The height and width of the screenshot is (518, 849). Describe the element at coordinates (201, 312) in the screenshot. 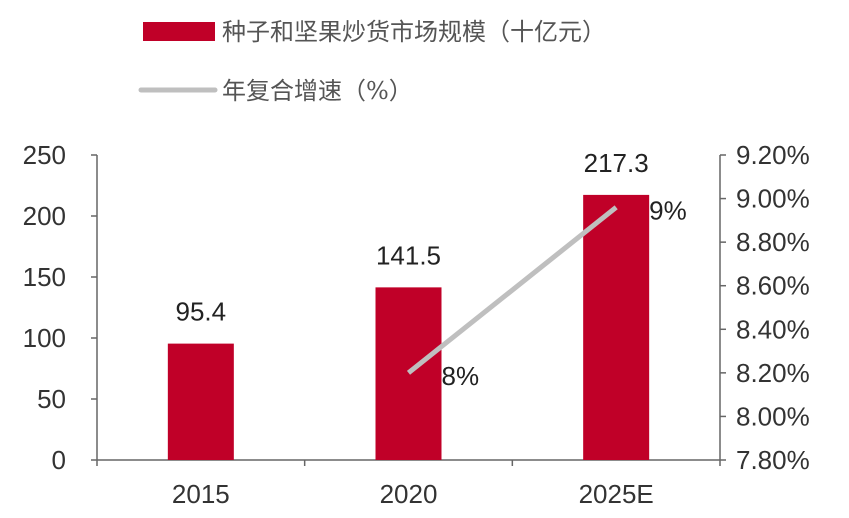

I see `bar-data-label: 95.4` at that location.